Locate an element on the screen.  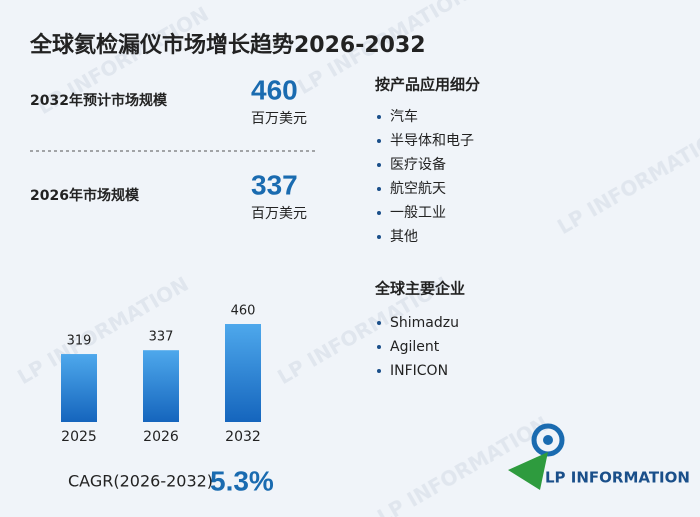
x-tick-label: 2025 is located at coordinates (79, 437).